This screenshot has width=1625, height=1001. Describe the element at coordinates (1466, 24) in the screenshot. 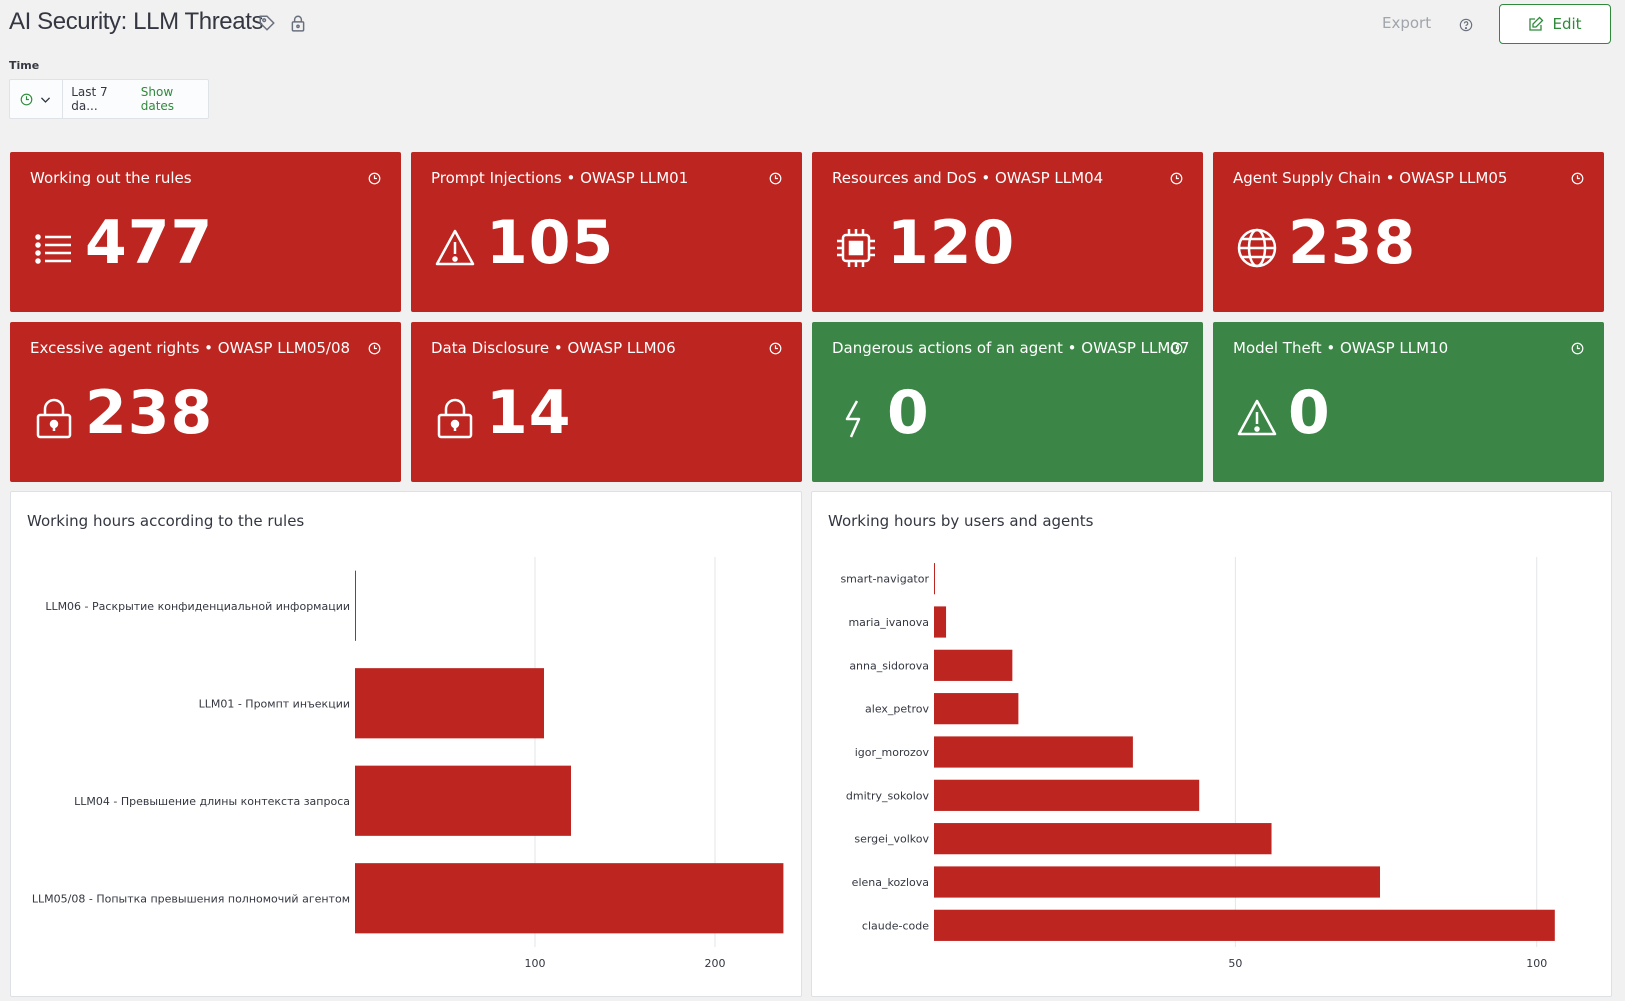

I see `help-icon` at that location.